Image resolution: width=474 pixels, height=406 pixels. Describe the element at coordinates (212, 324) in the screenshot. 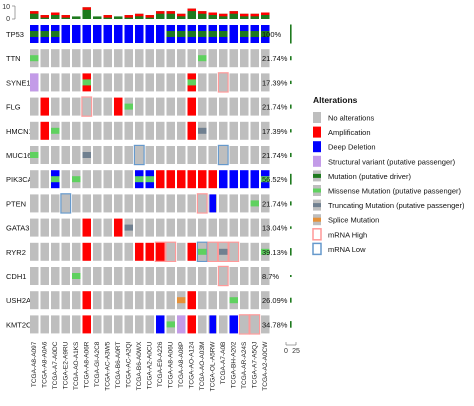

I see `deletion-mark` at that location.